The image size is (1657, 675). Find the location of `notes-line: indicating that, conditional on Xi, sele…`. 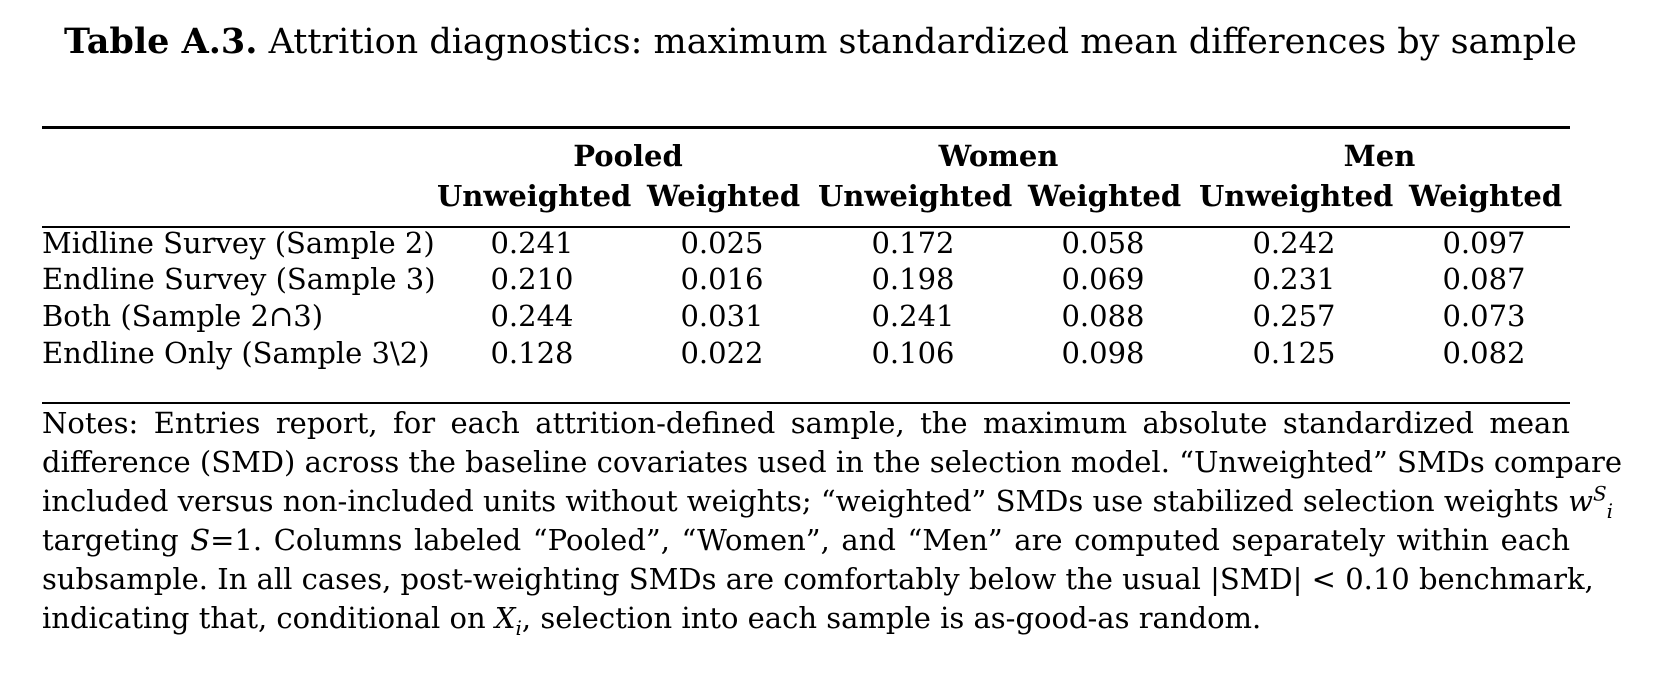

notes-line: indicating that, conditional on Xi, sele… is located at coordinates (806, 618).